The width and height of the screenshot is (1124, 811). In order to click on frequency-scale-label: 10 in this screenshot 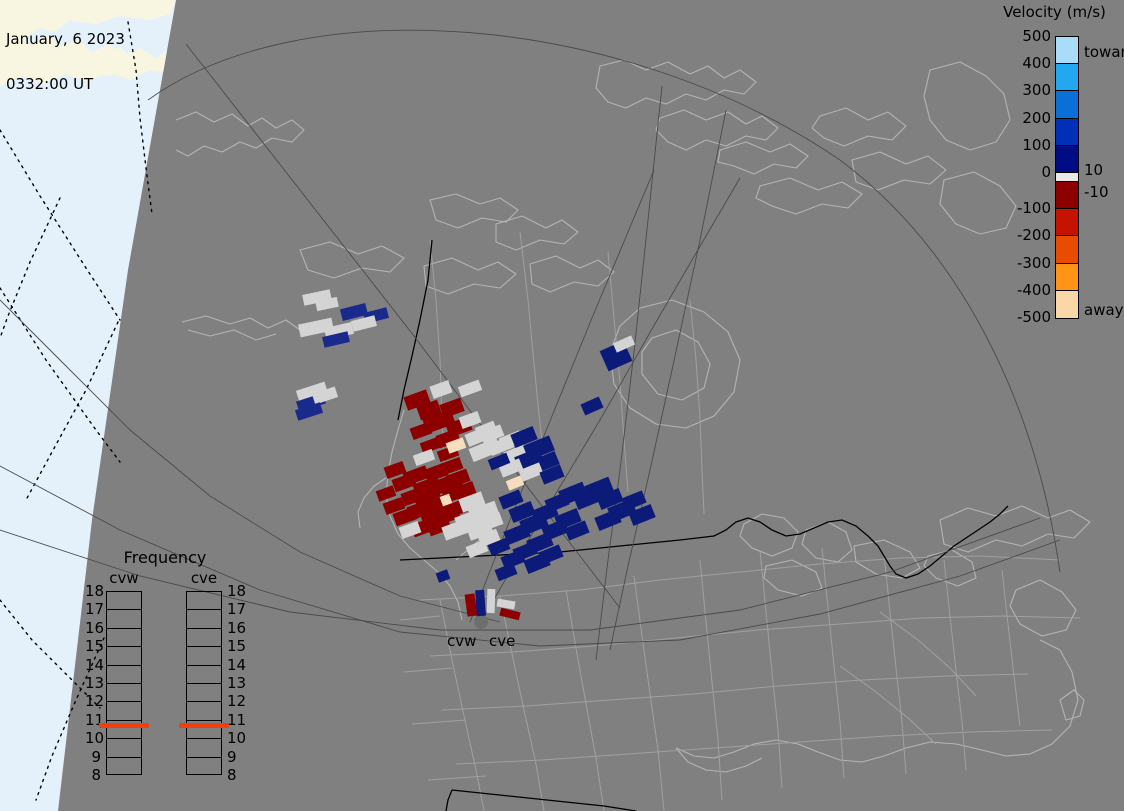, I will do `click(95, 738)`.